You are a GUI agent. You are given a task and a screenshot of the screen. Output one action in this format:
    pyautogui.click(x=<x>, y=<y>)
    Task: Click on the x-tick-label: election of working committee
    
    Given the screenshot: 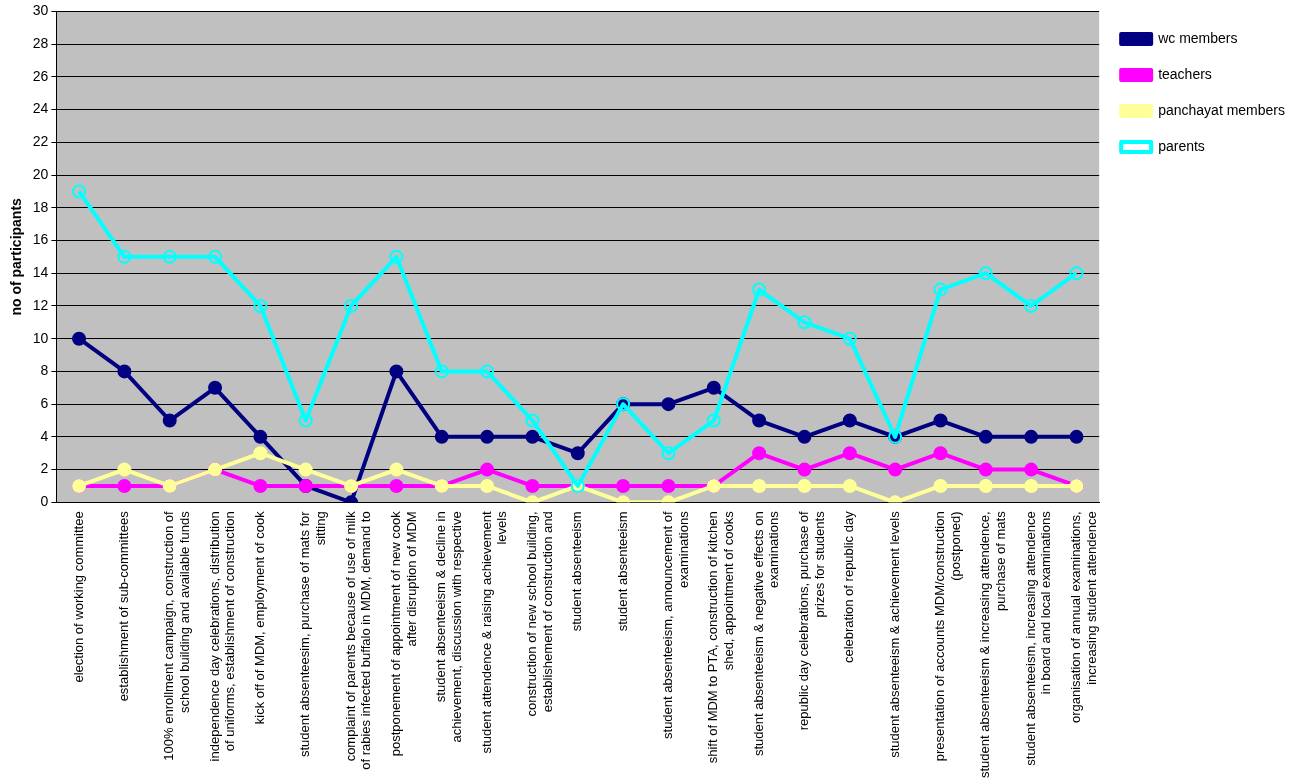 What is the action you would take?
    pyautogui.click(x=78, y=597)
    